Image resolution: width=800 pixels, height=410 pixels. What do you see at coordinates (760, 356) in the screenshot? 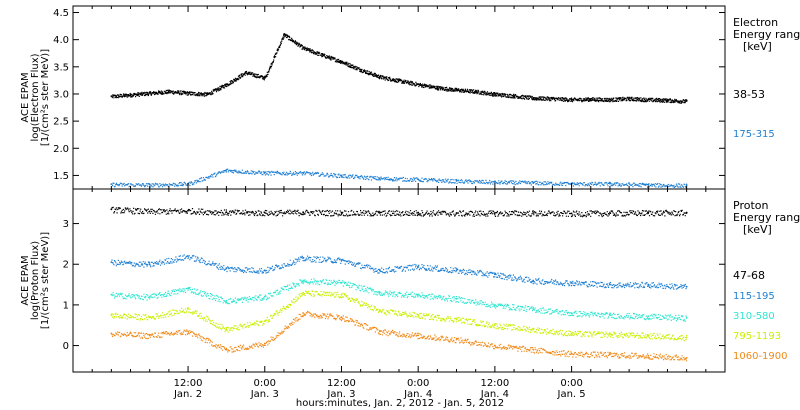
I see `legend-entry: 1060-1900` at bounding box center [760, 356].